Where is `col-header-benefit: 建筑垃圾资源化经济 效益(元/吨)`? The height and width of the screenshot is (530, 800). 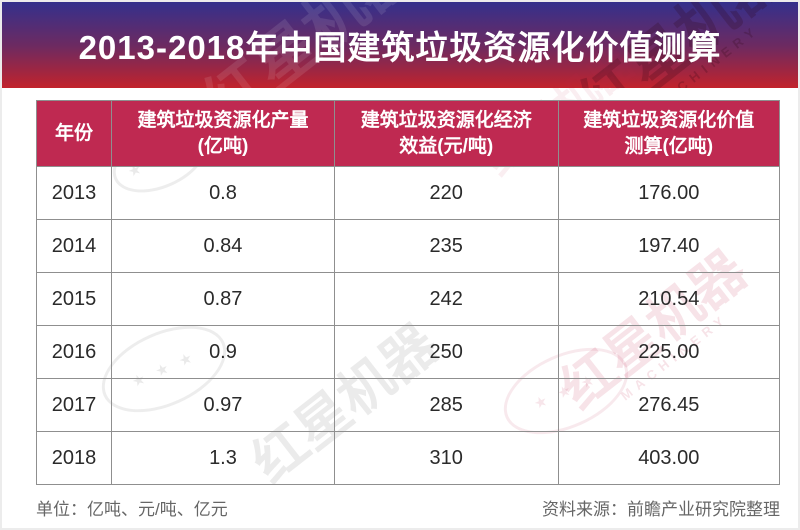
col-header-benefit: 建筑垃圾资源化经济 效益(元/吨) is located at coordinates (446, 133).